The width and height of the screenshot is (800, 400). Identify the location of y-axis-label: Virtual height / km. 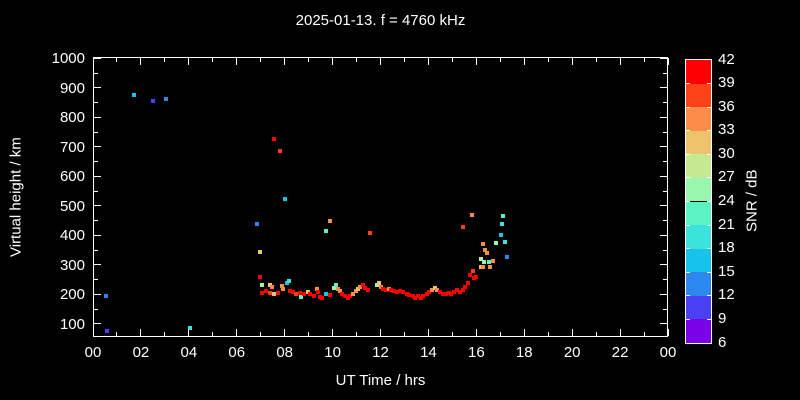
(16, 197).